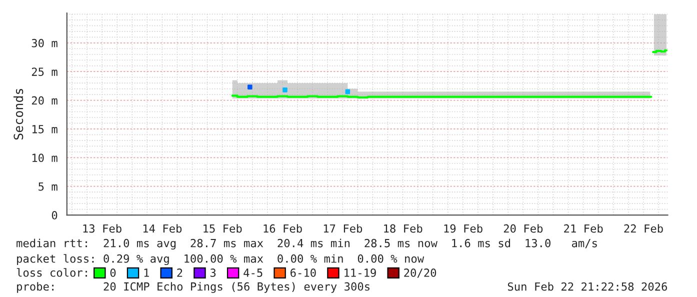 The width and height of the screenshot is (697, 297). What do you see at coordinates (45, 129) in the screenshot?
I see `y-tick-label: 15 m` at bounding box center [45, 129].